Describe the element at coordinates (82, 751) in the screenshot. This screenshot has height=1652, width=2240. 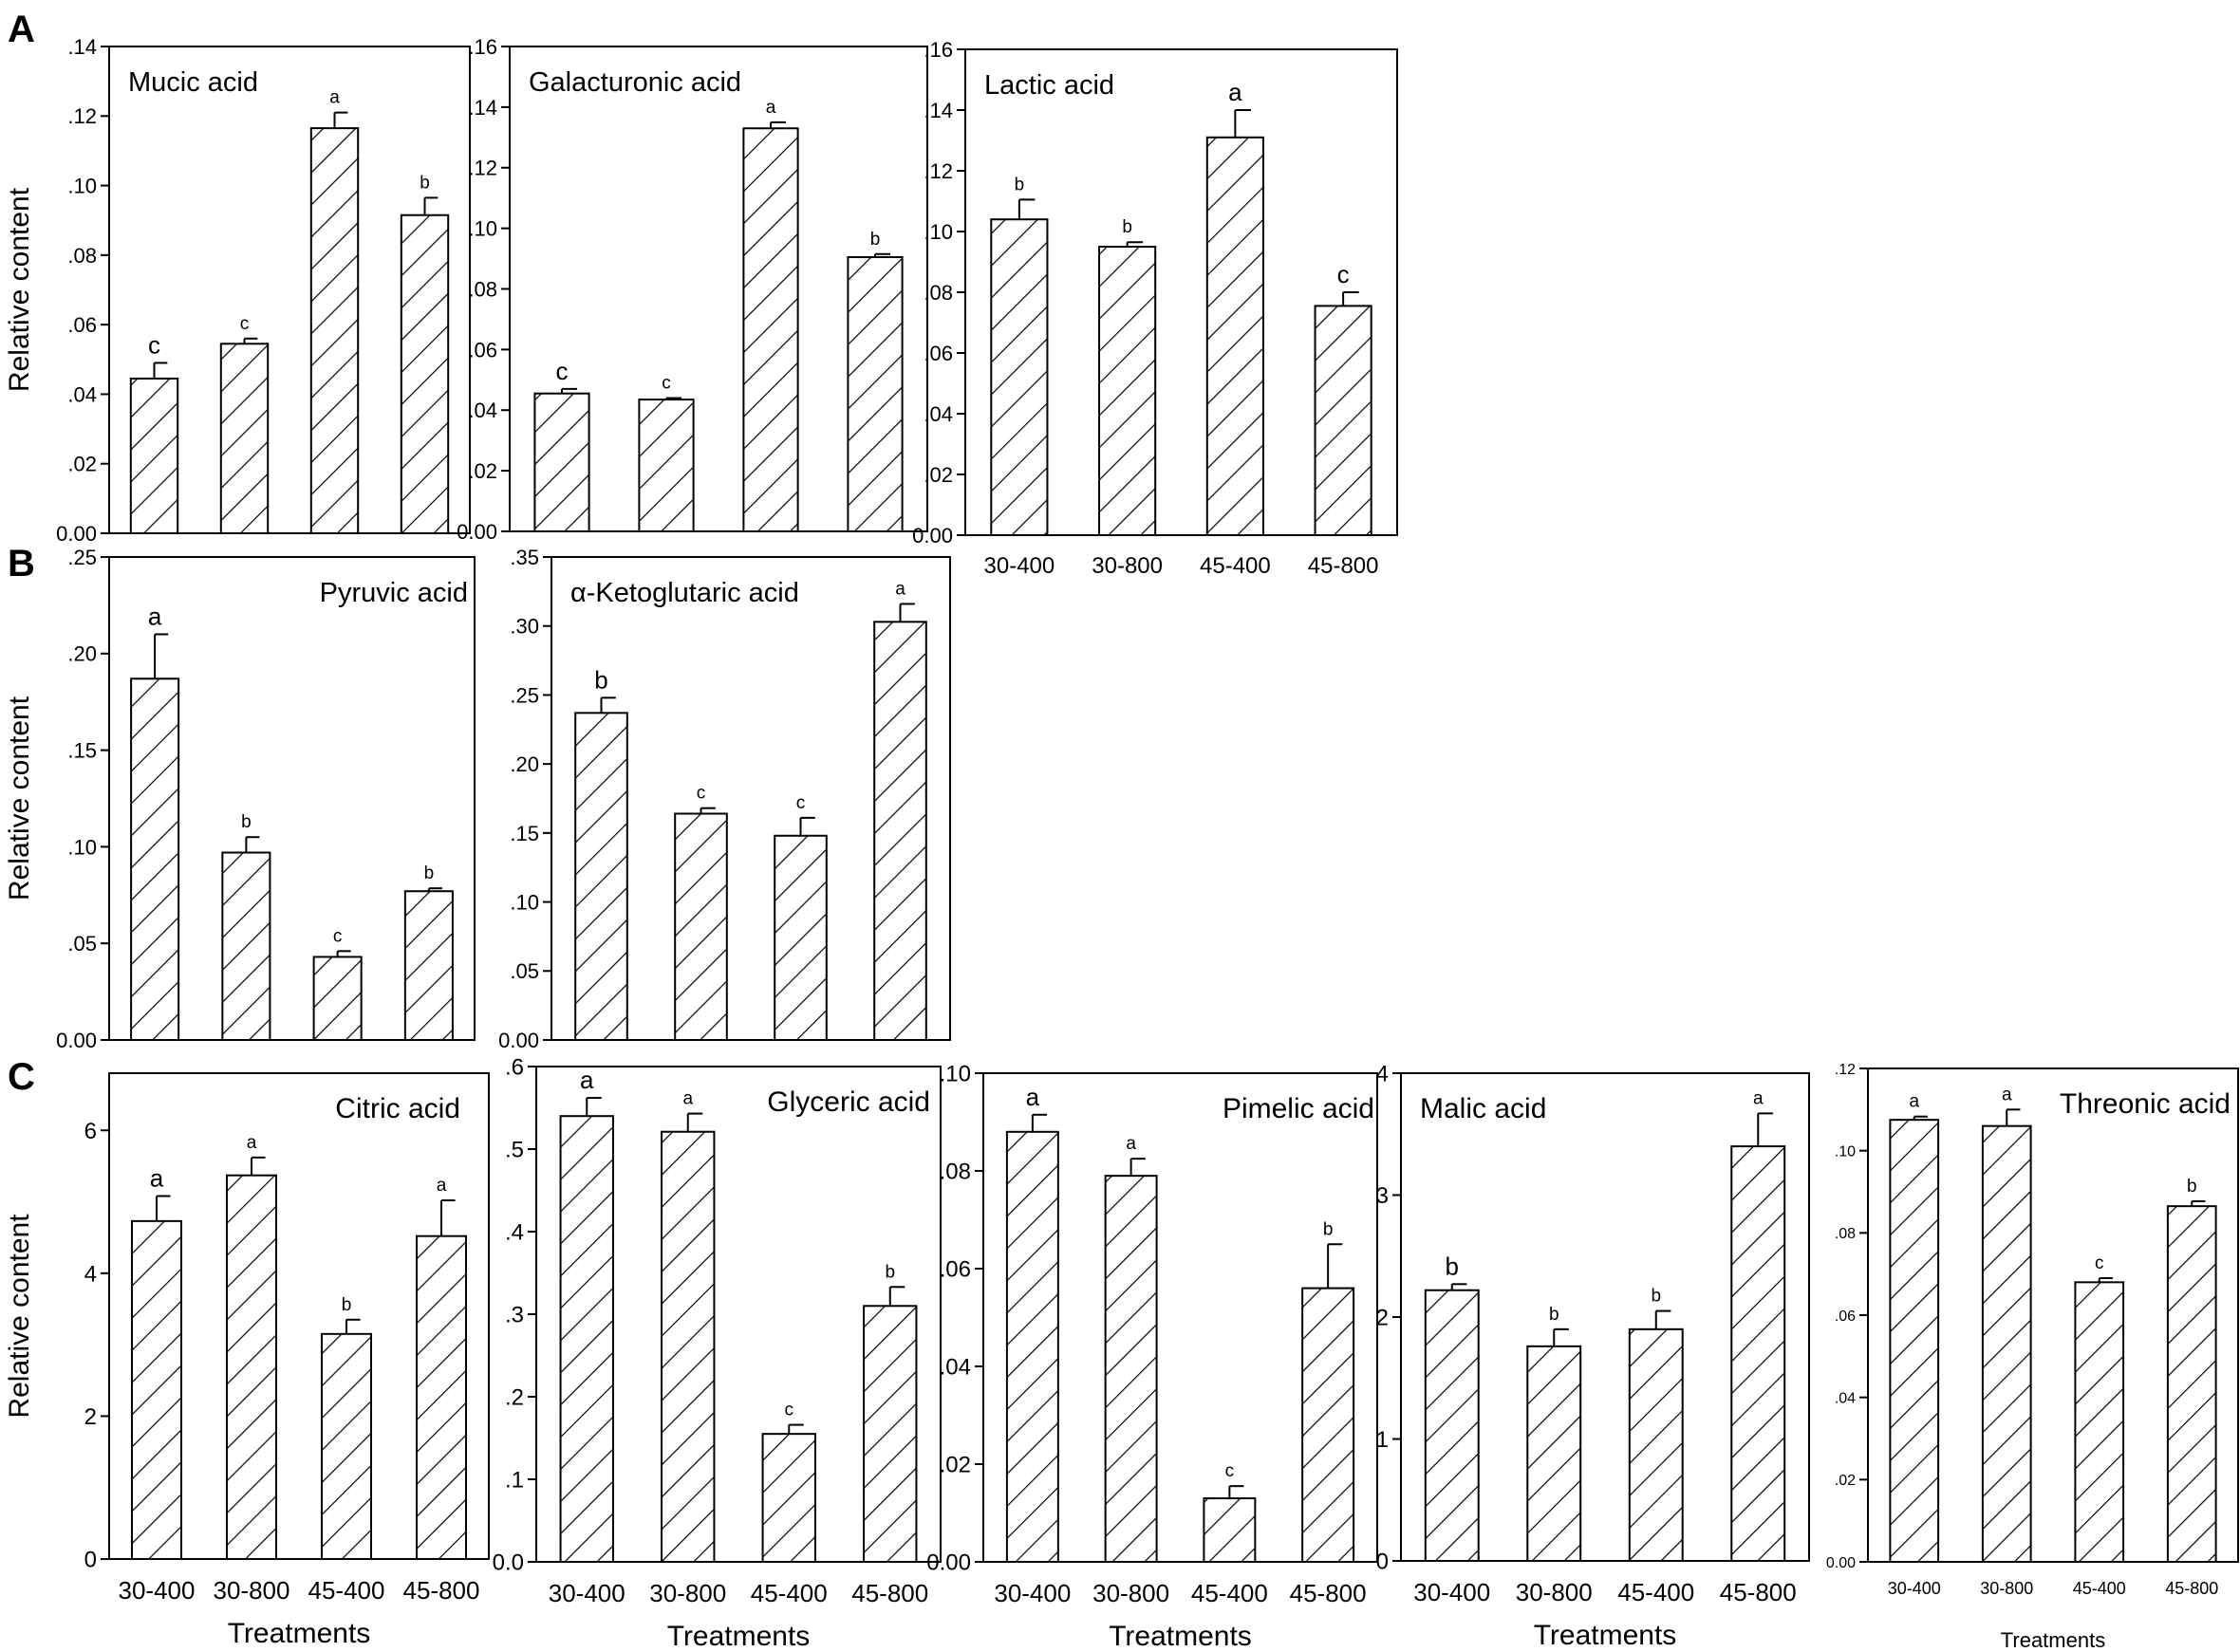
I see `y-tick-label: .15` at that location.